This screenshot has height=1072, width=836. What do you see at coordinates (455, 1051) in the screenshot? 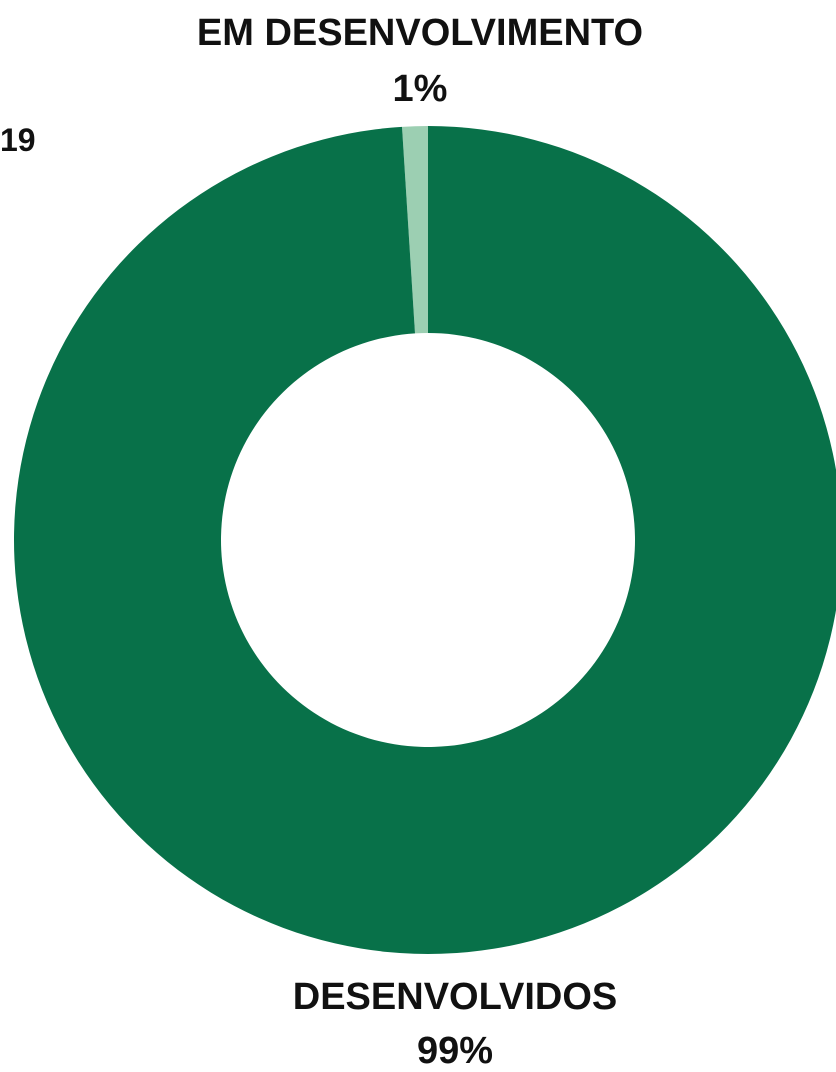
I see `slice-value-desenvolvidos: 99%` at bounding box center [455, 1051].